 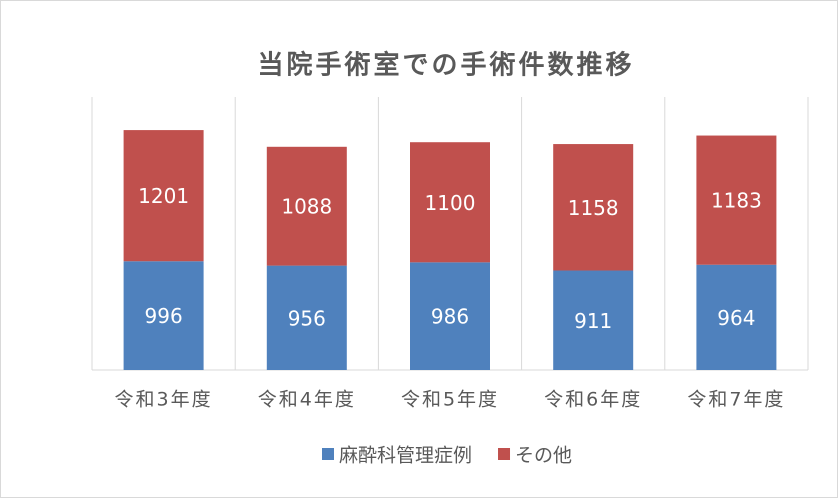 I want to click on chart-title: 当院手術室での手術件数推移, so click(x=445, y=65).